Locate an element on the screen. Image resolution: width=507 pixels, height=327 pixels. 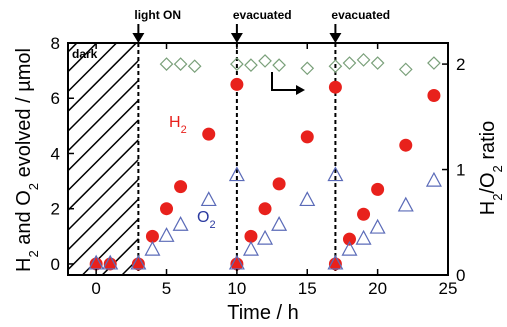
x-tick-label: 5 is located at coordinates (166, 288).